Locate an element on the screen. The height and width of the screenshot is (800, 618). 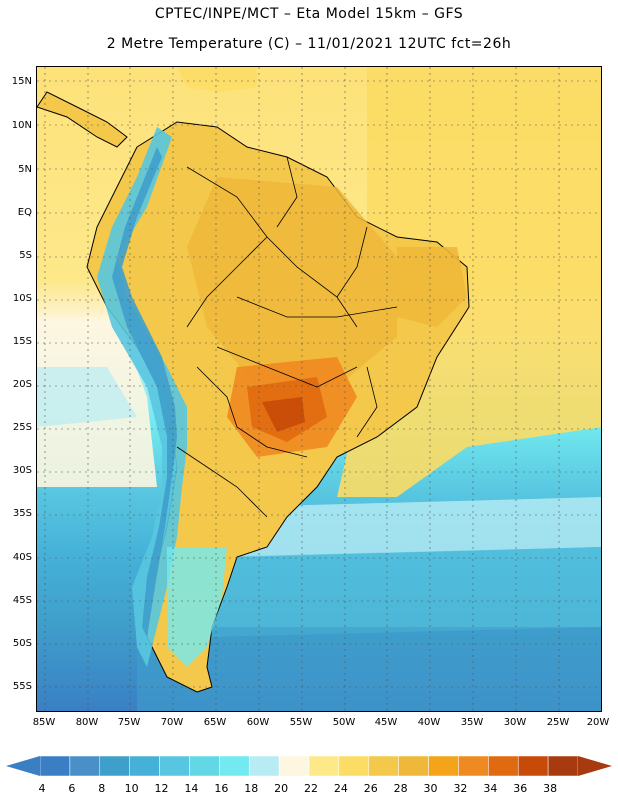
lon-label-25w: 25W is located at coordinates (558, 722).